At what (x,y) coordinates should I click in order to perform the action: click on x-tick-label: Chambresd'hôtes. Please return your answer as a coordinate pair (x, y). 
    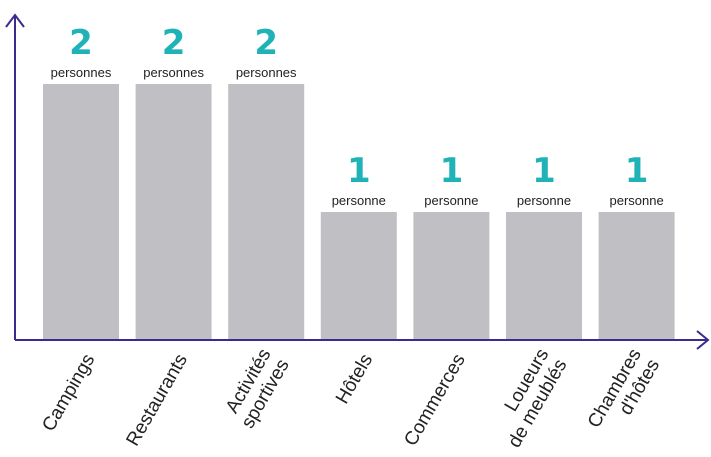
    Looking at the image, I should click on (624, 393).